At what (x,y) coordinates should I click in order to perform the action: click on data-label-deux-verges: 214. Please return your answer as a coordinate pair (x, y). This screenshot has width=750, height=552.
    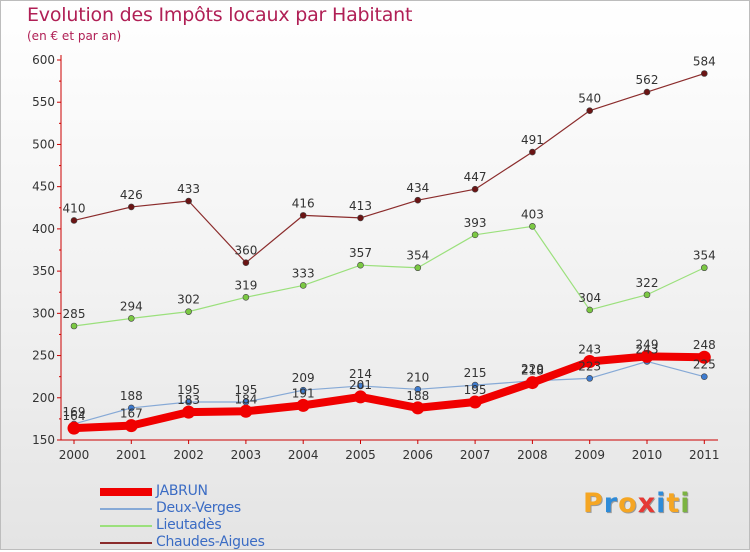
    Looking at the image, I should click on (360, 374).